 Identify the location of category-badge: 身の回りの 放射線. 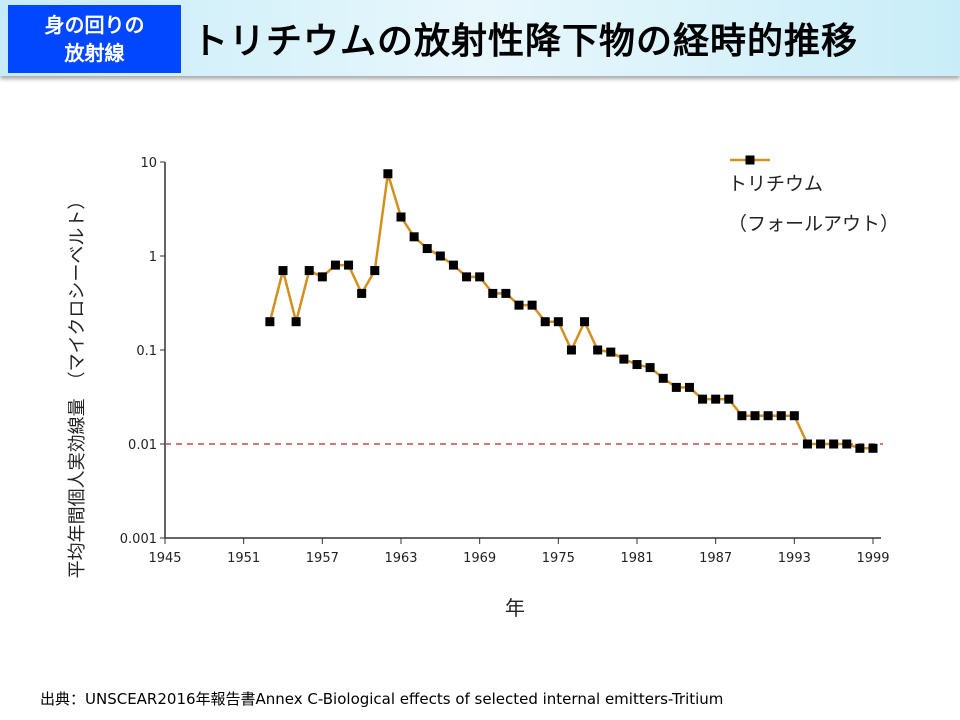
(94, 39).